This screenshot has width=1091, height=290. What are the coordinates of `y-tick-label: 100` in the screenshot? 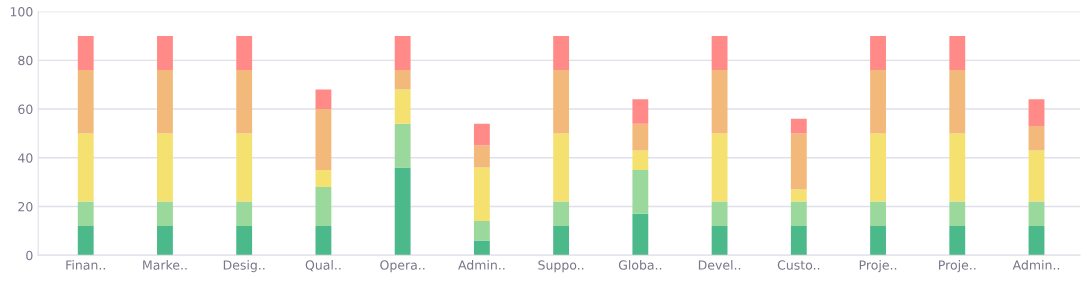 It's located at (21, 12).